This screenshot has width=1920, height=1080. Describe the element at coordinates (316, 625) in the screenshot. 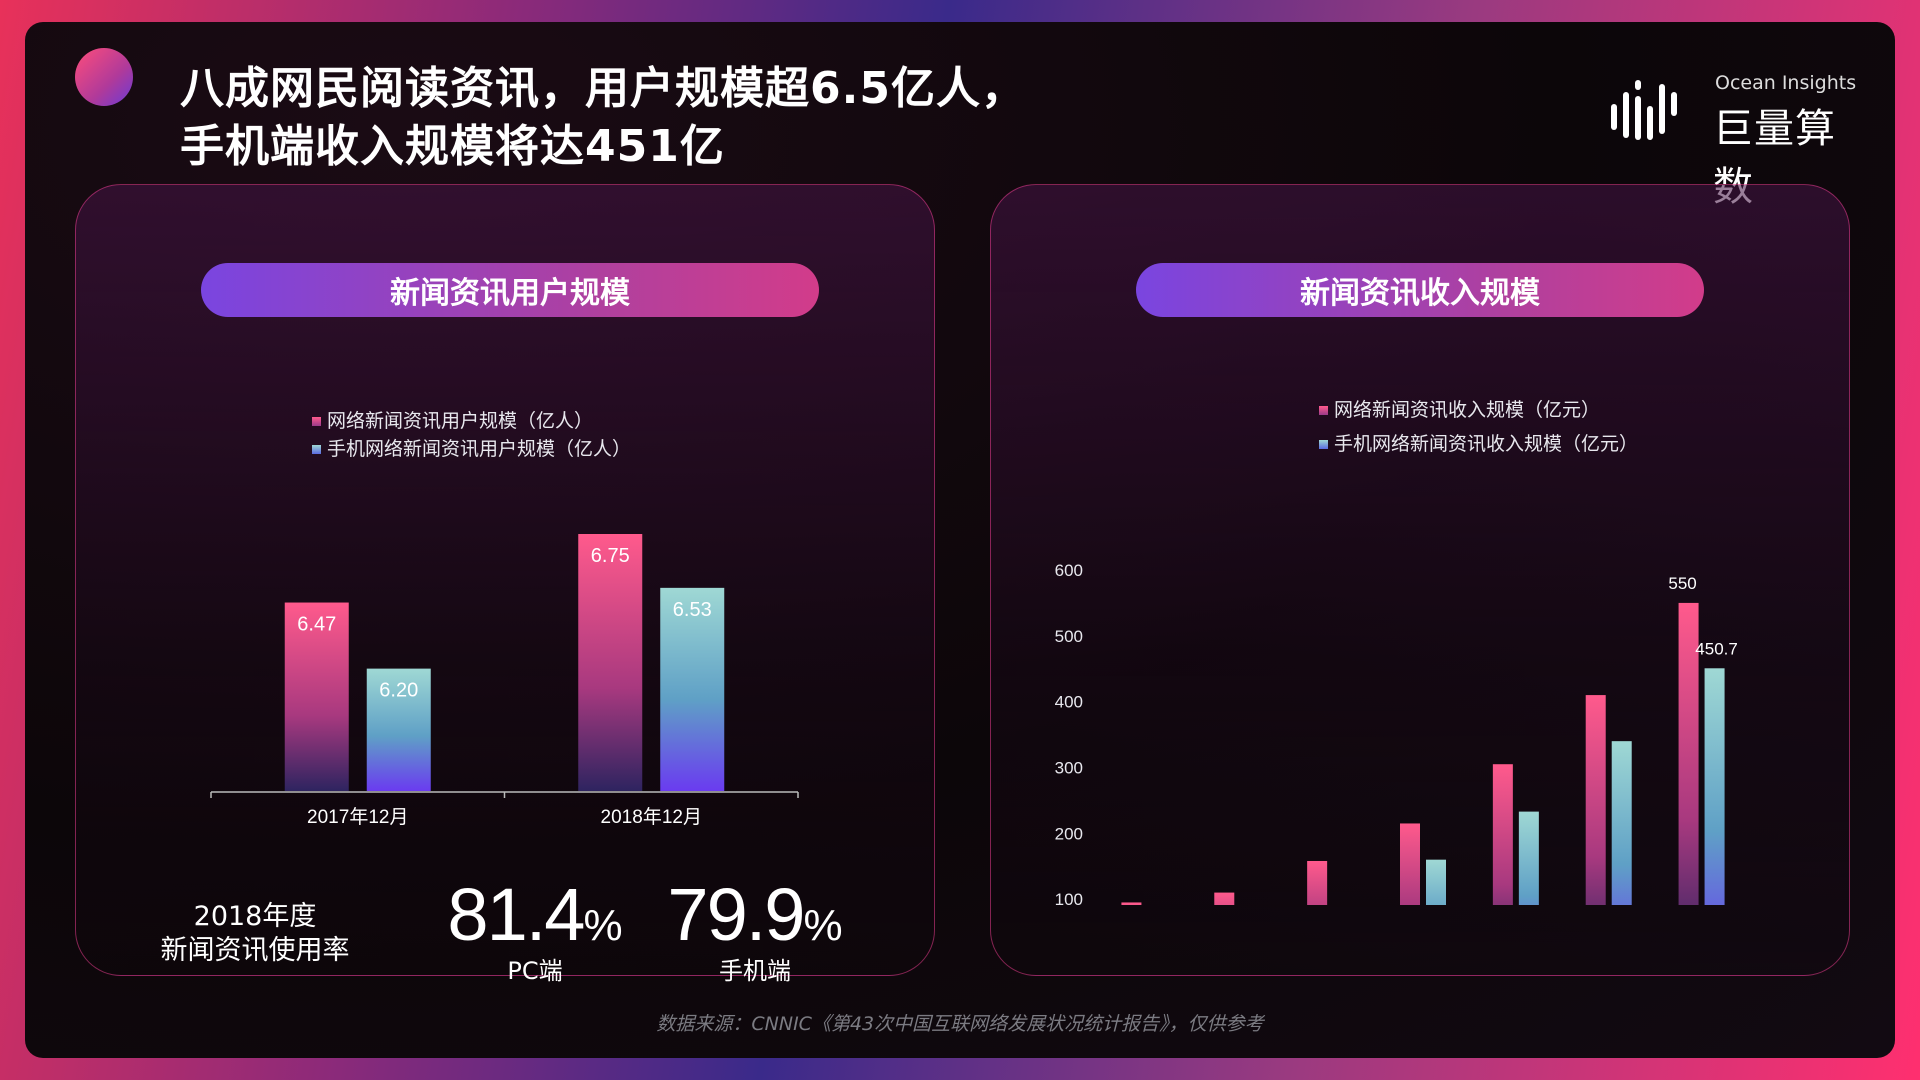

I see `bar-data-label: 6.47` at that location.